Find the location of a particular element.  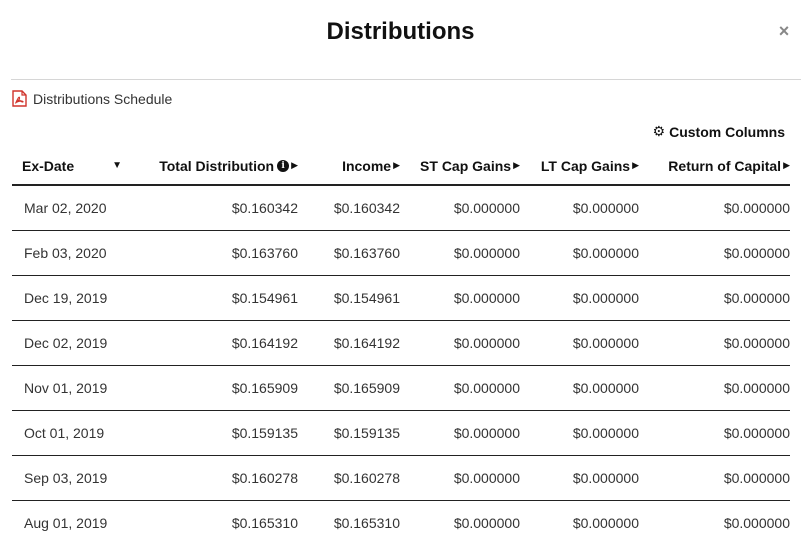

cell-income: $0.154961 is located at coordinates (349, 298).